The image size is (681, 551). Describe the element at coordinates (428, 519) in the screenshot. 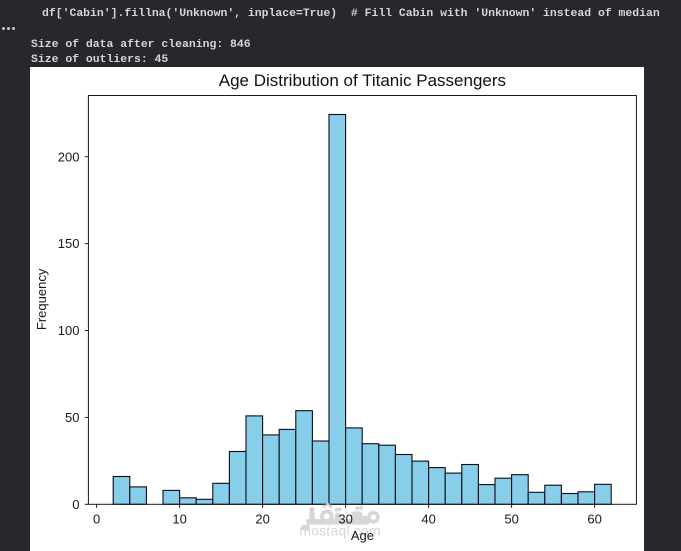

I see `svg-text: 40` at that location.